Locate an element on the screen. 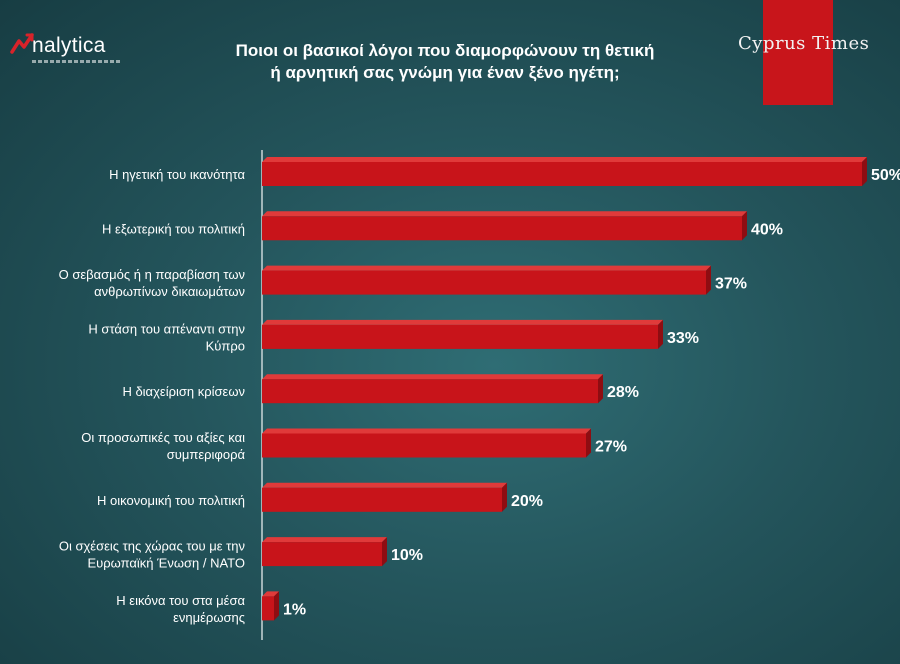  bar-group: 40% is located at coordinates (522, 226).